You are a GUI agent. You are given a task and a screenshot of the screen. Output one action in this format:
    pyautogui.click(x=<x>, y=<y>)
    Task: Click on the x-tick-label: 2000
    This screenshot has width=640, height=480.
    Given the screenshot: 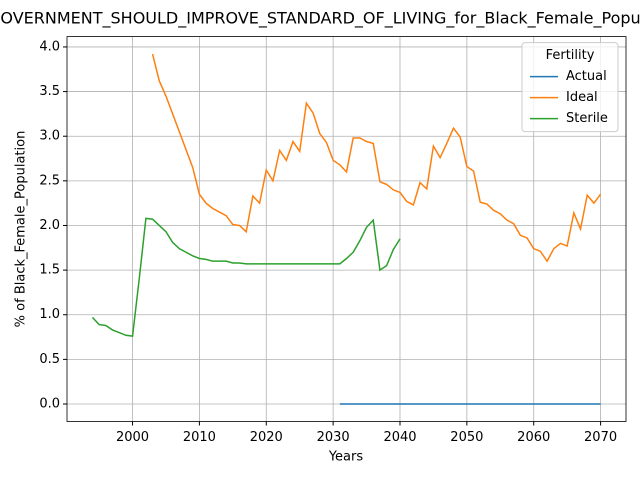 What is the action you would take?
    pyautogui.click(x=132, y=437)
    